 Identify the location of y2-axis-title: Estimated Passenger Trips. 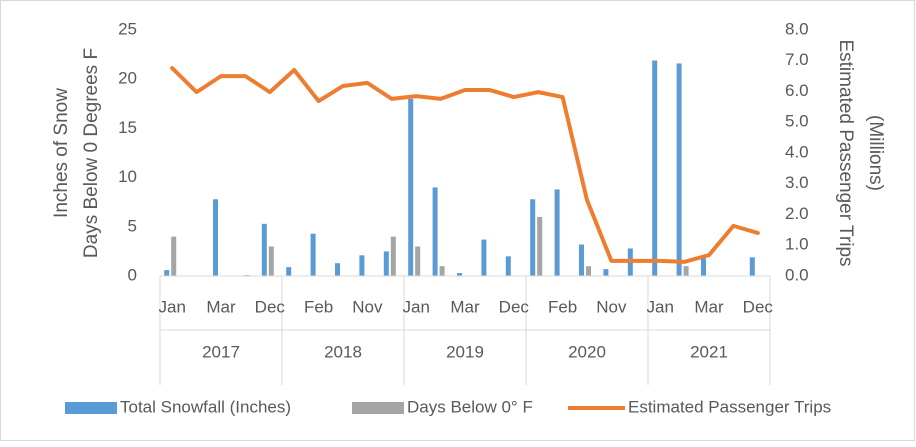
(845, 152).